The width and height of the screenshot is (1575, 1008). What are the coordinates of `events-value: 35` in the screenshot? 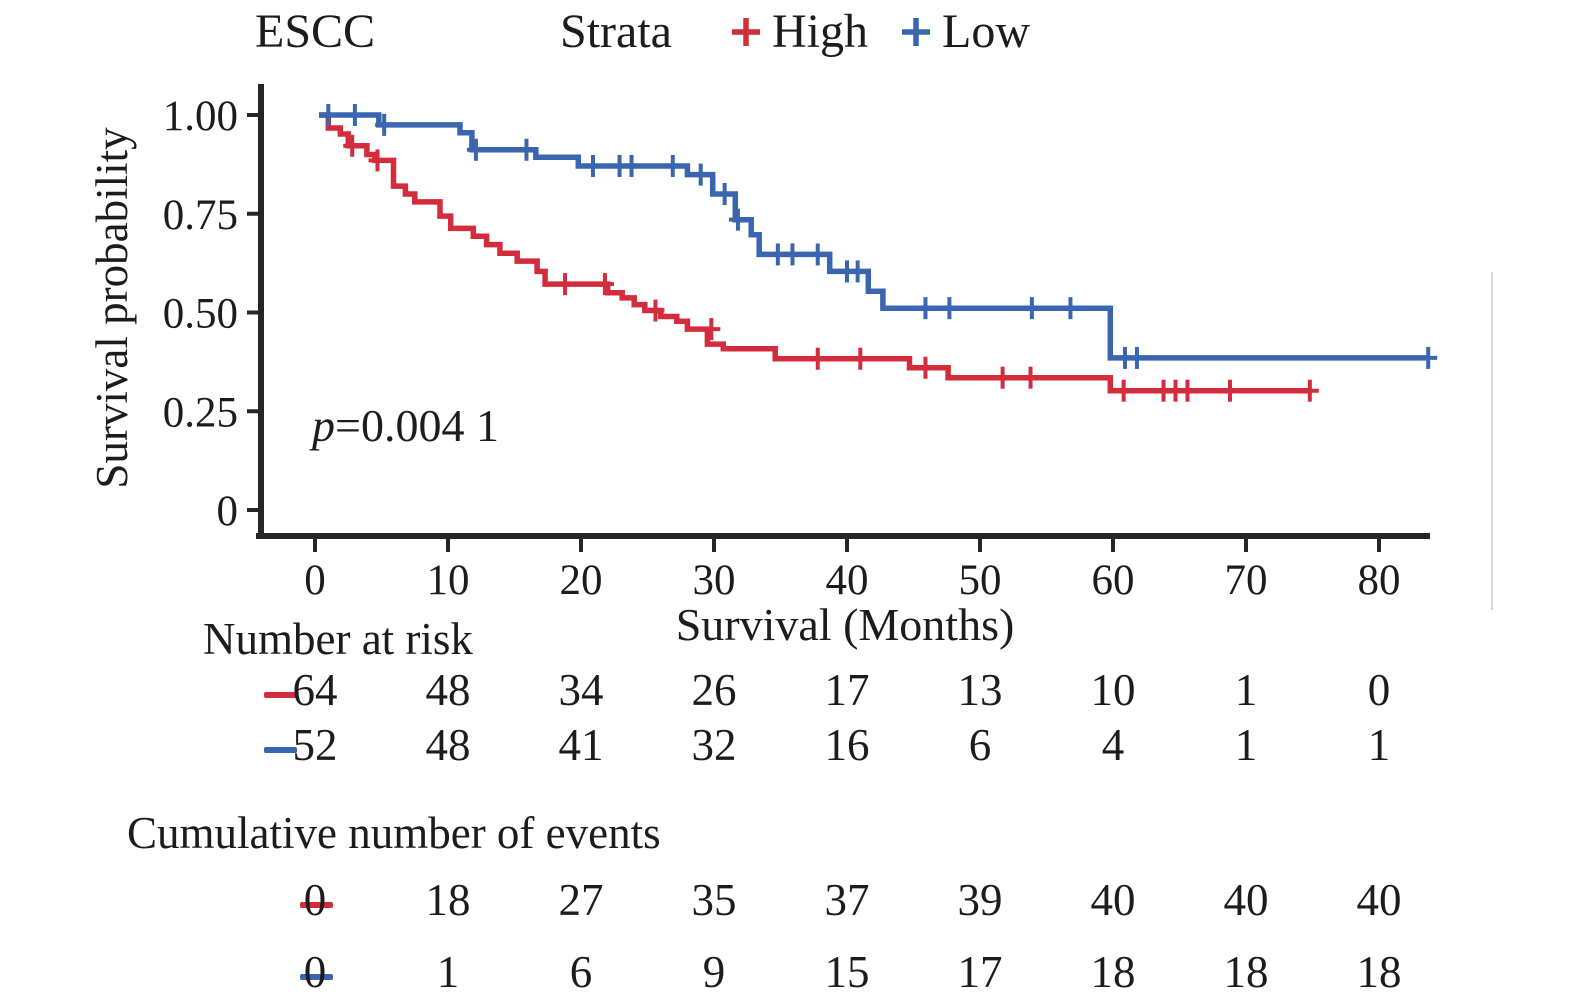 It's located at (714, 900).